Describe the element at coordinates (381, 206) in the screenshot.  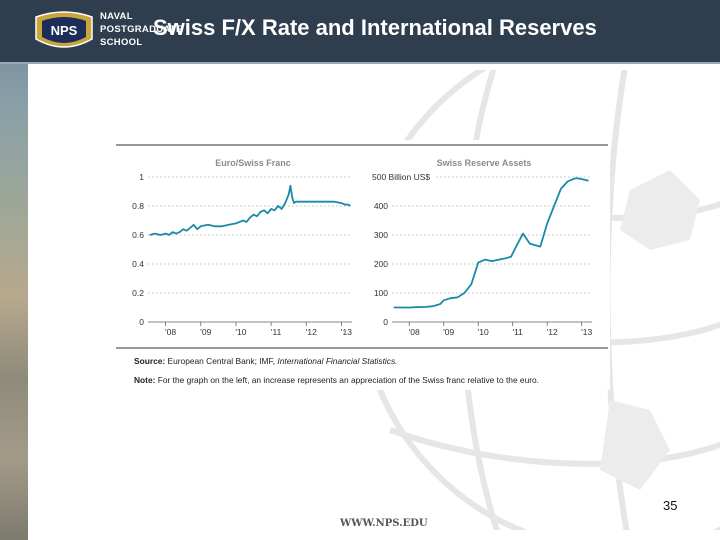
I see `chart-1-ytick: 400` at that location.